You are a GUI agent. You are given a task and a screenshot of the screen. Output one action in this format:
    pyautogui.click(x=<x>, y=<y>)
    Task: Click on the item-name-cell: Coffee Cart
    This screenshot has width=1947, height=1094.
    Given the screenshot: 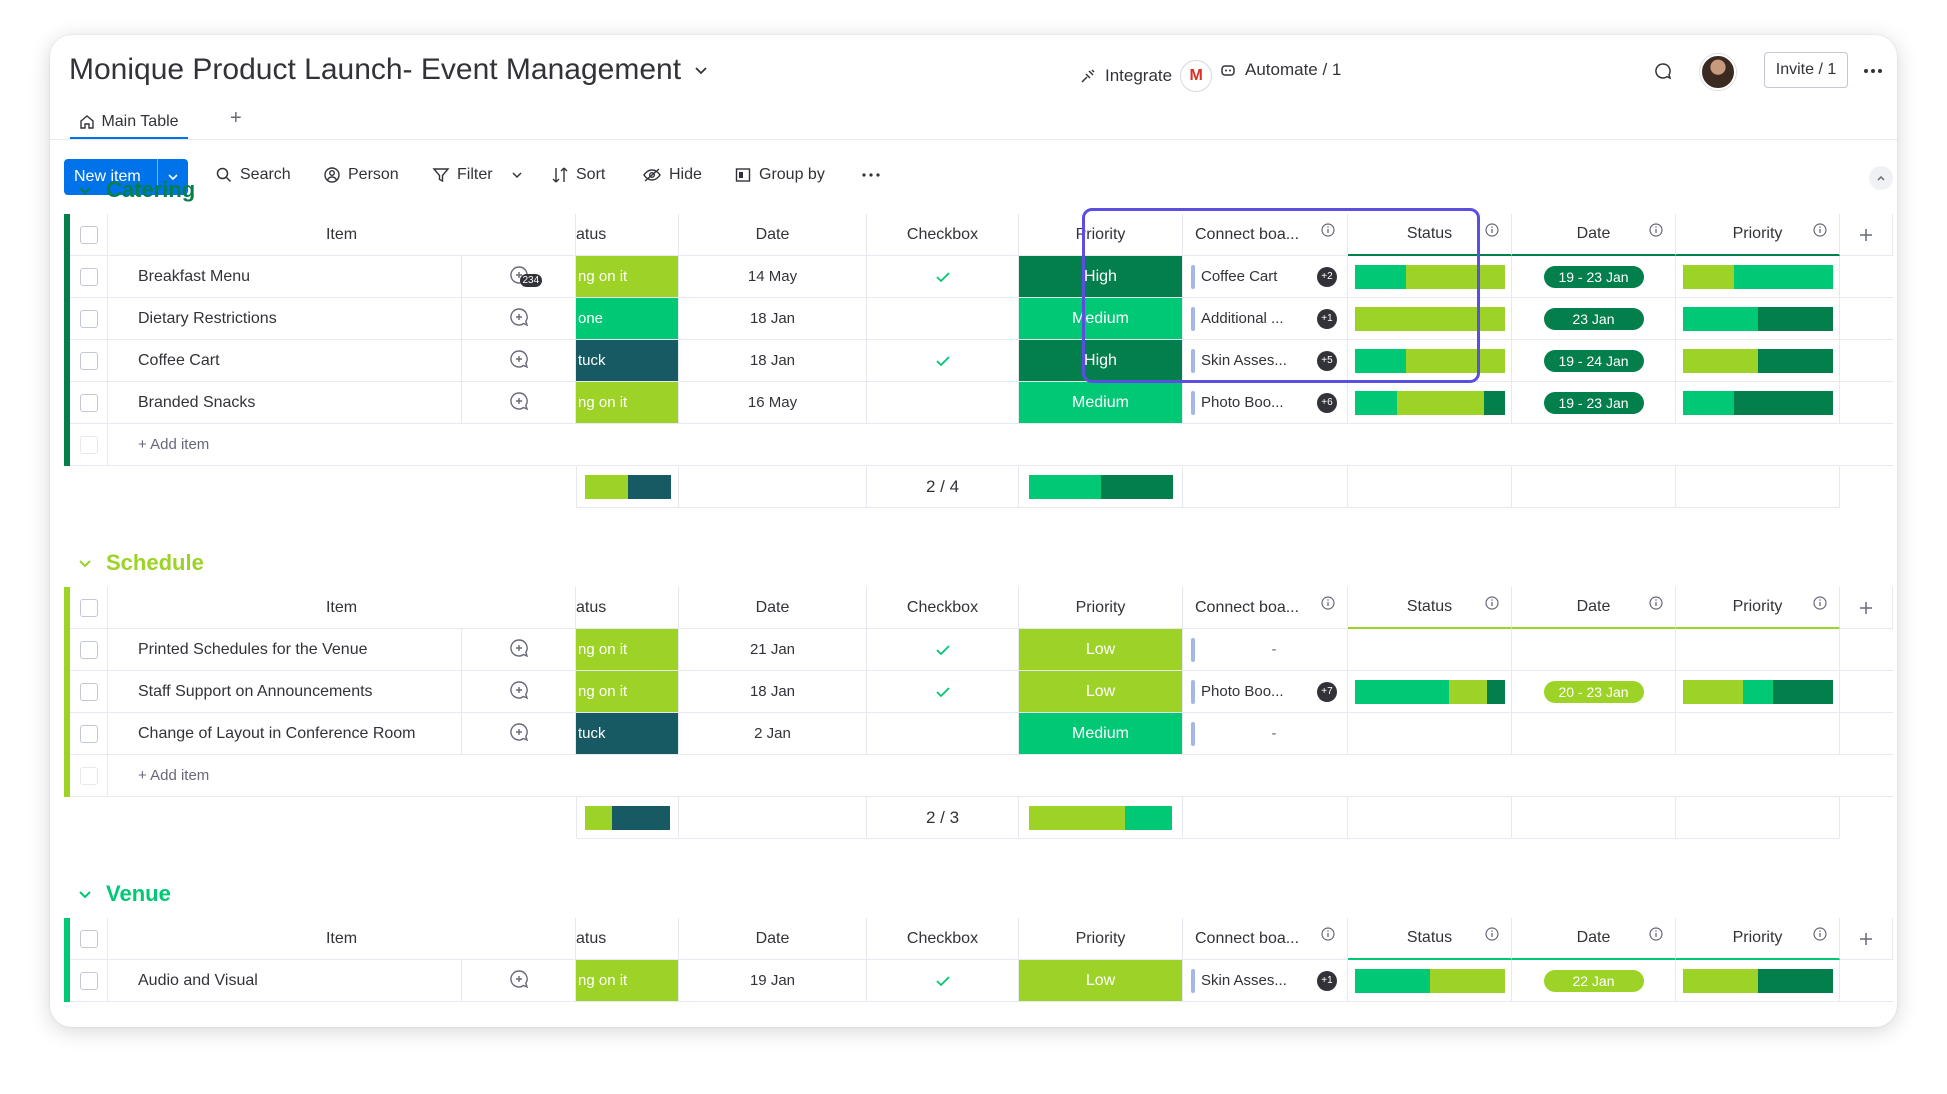 What is the action you would take?
    pyautogui.click(x=285, y=361)
    